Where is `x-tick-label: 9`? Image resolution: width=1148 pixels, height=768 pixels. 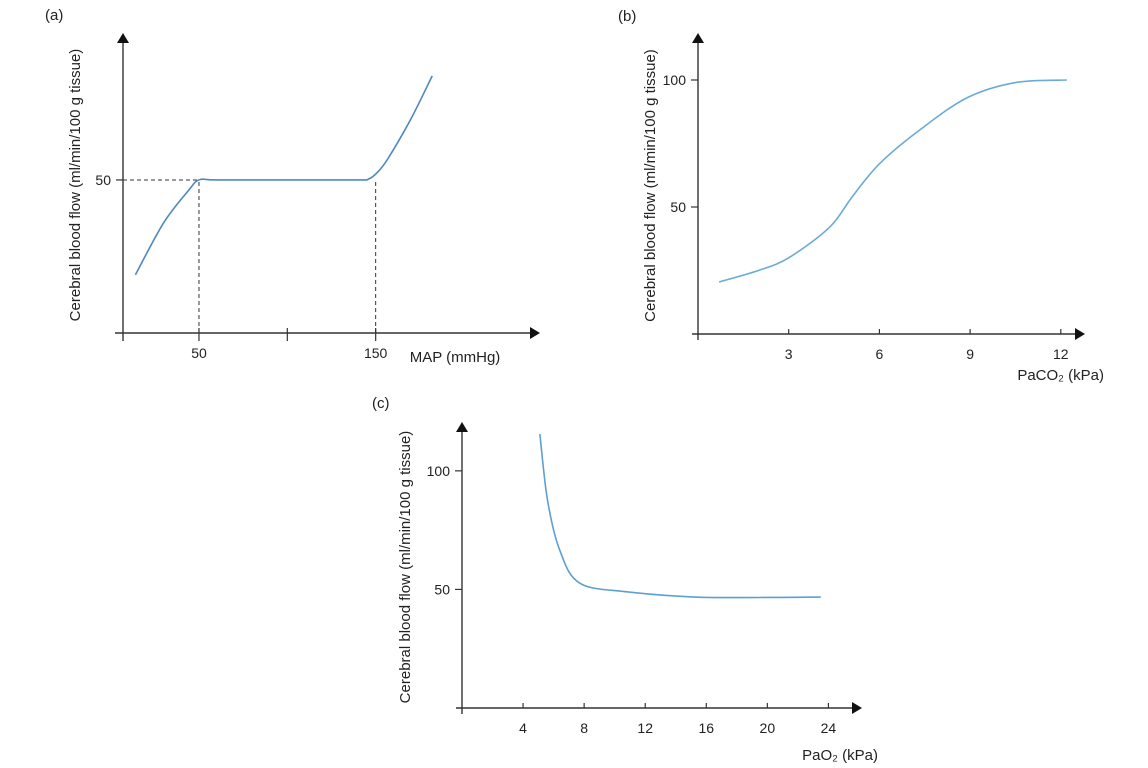
x-tick-label: 9 is located at coordinates (970, 354).